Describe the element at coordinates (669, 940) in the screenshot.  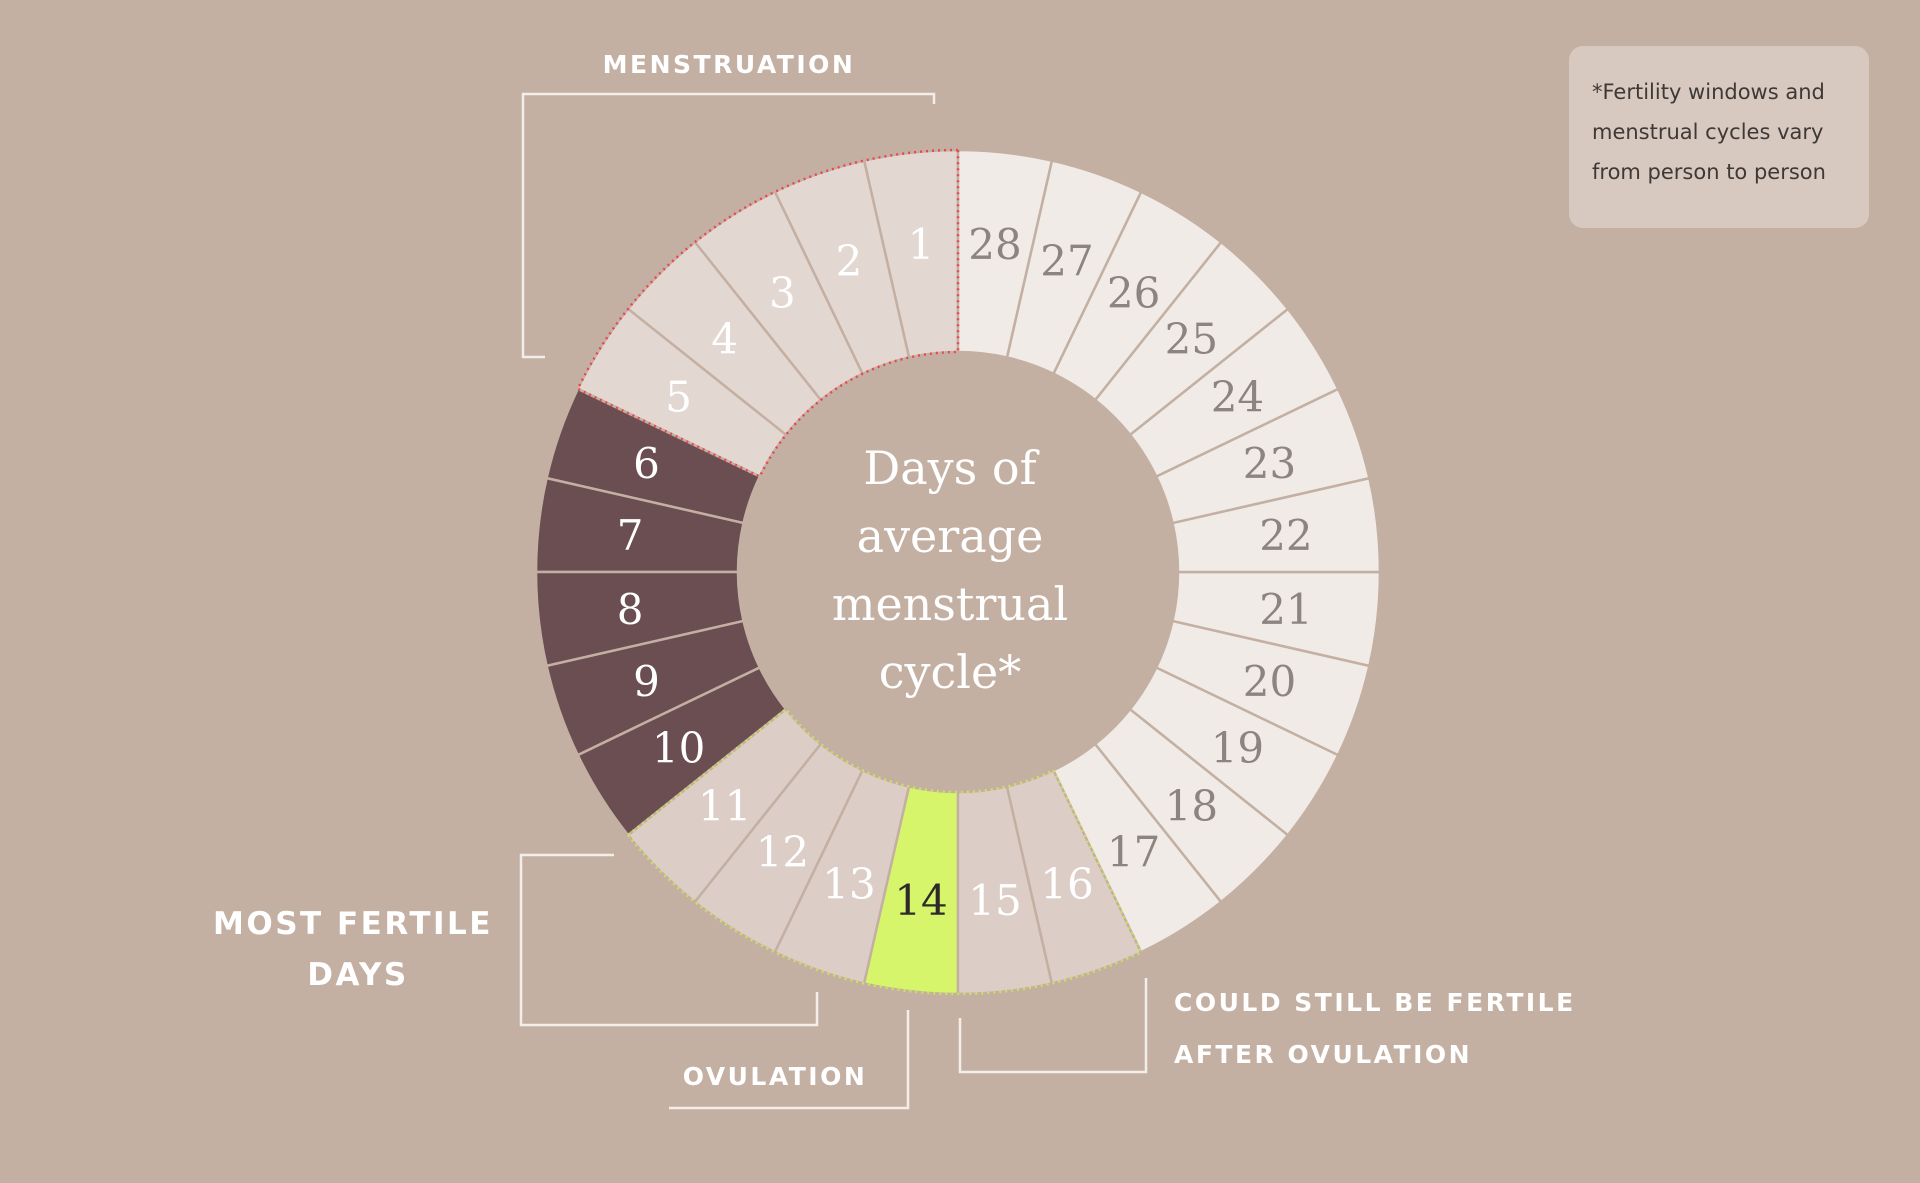
I see `most-fertile-bracket` at that location.